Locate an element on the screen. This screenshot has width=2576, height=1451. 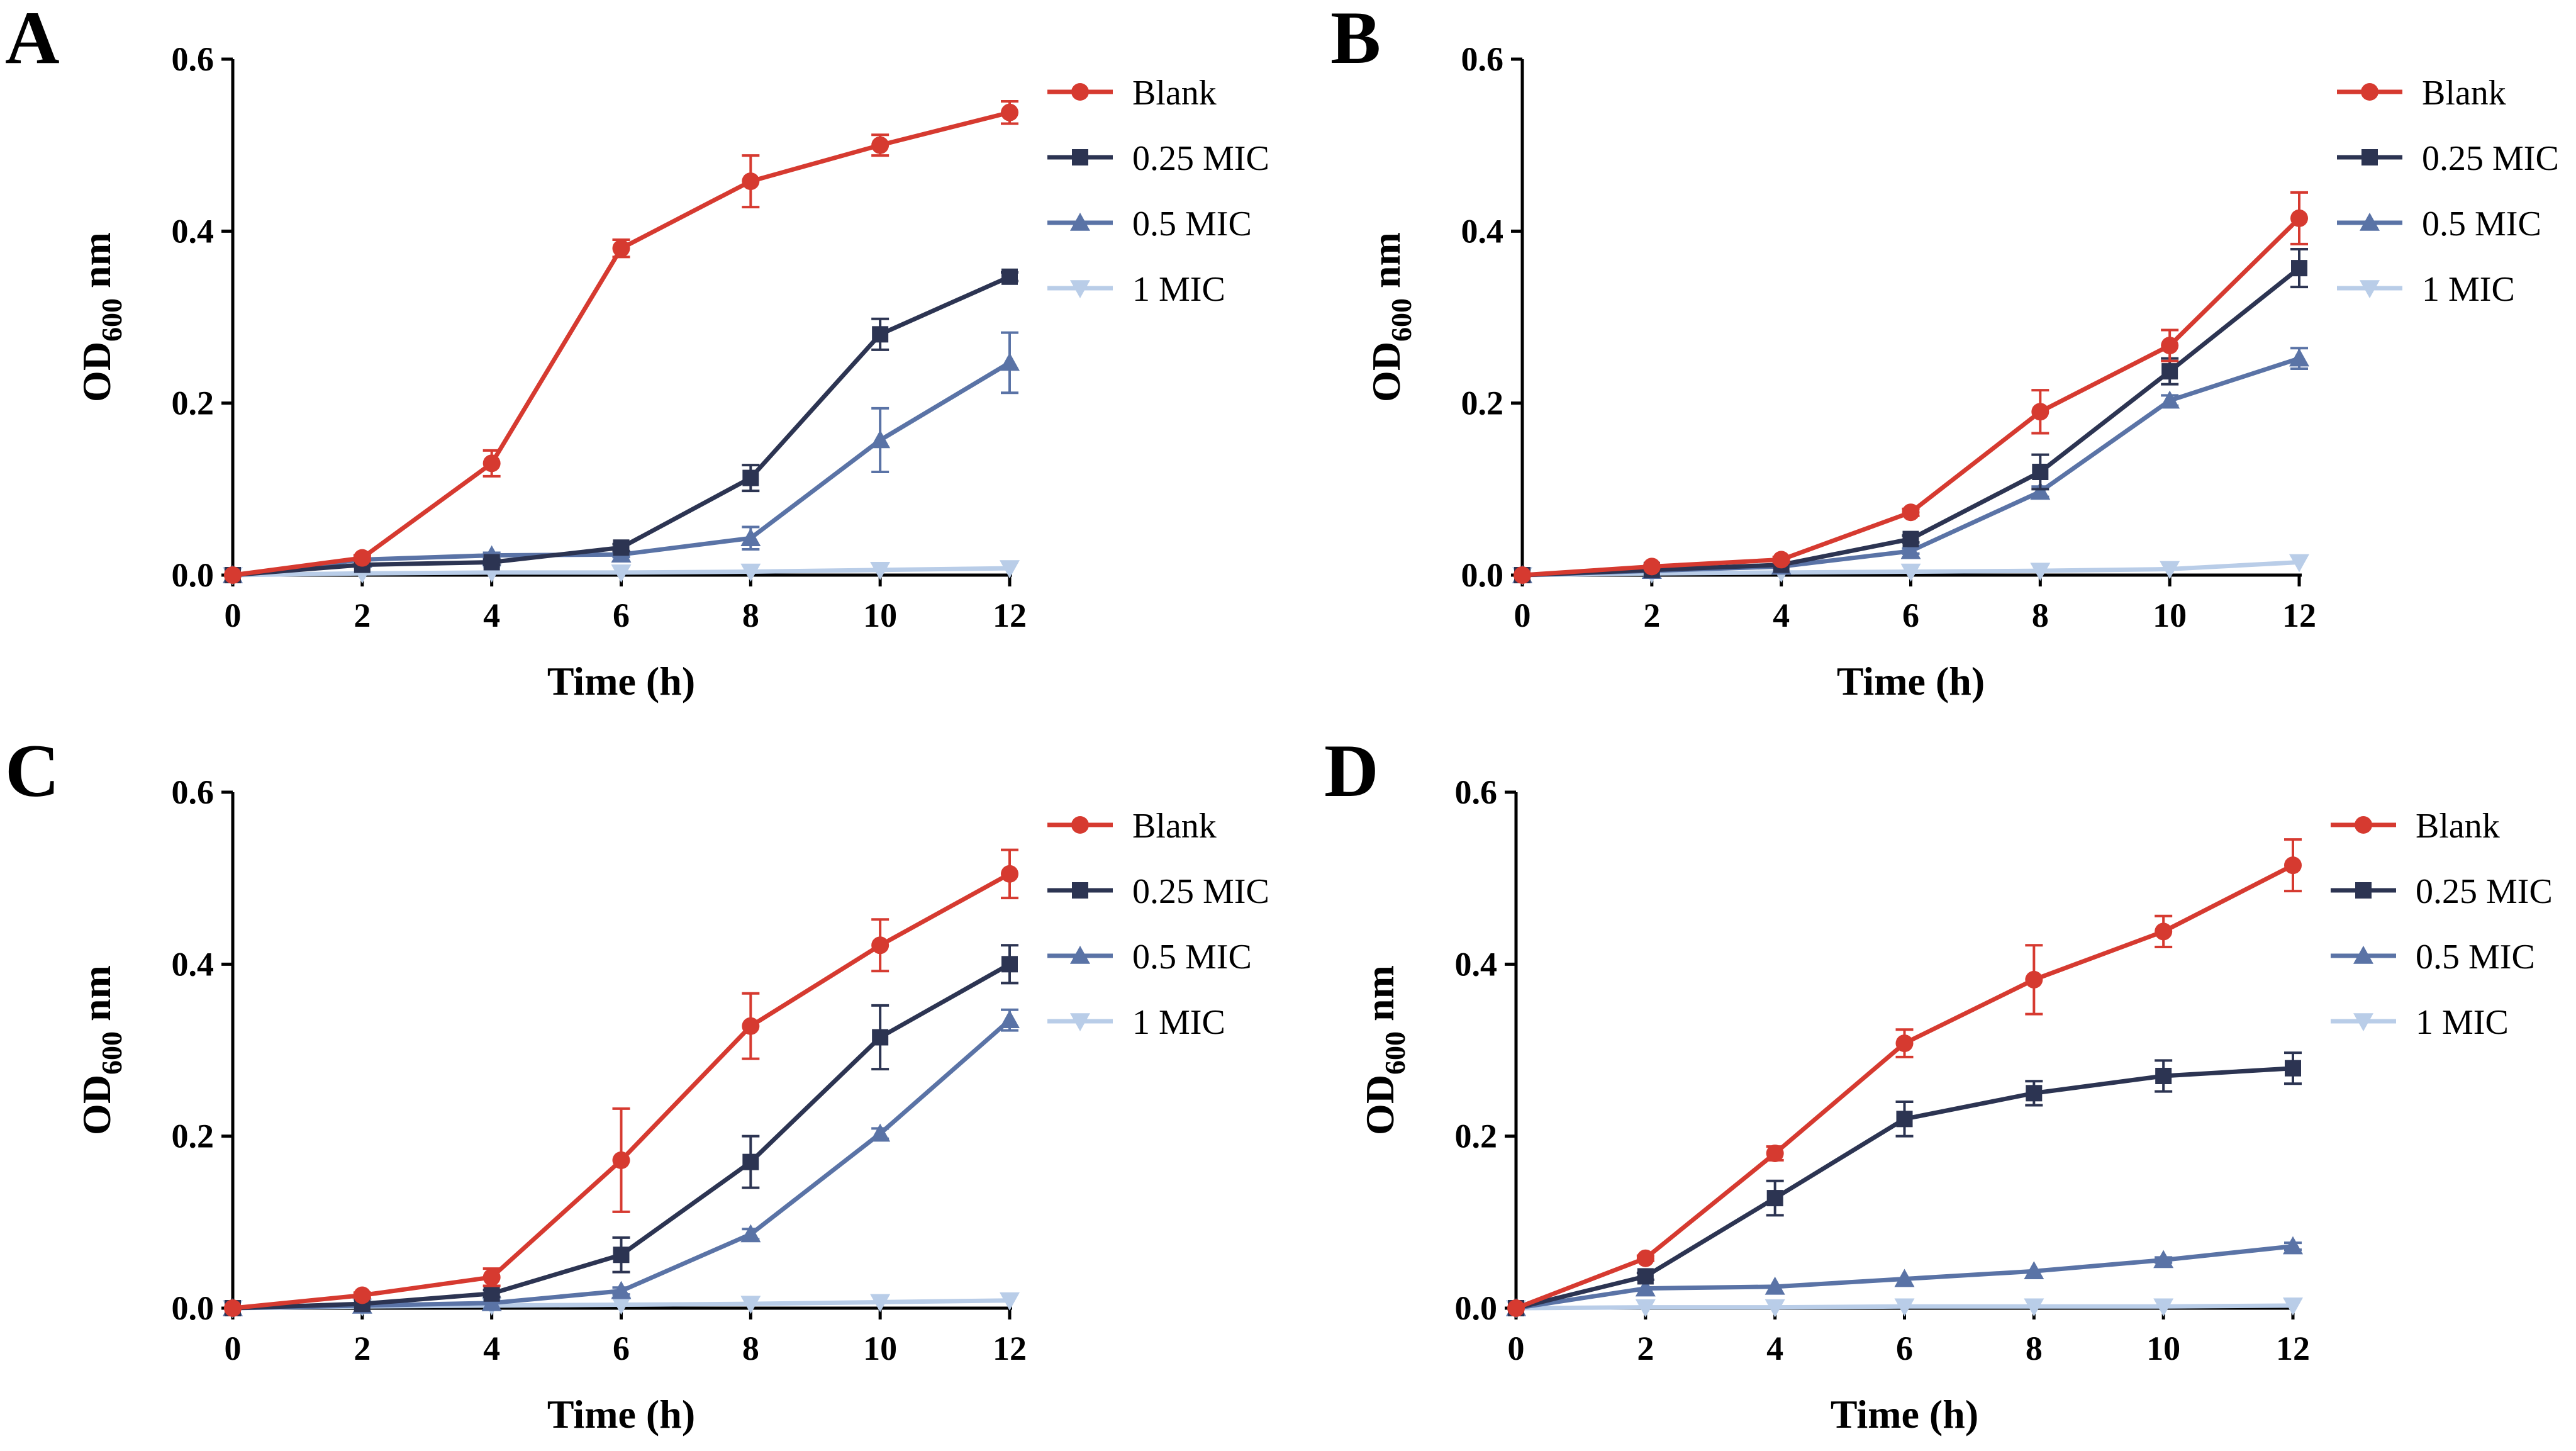
legend-item: 1 MIC is located at coordinates (2420, 1022).